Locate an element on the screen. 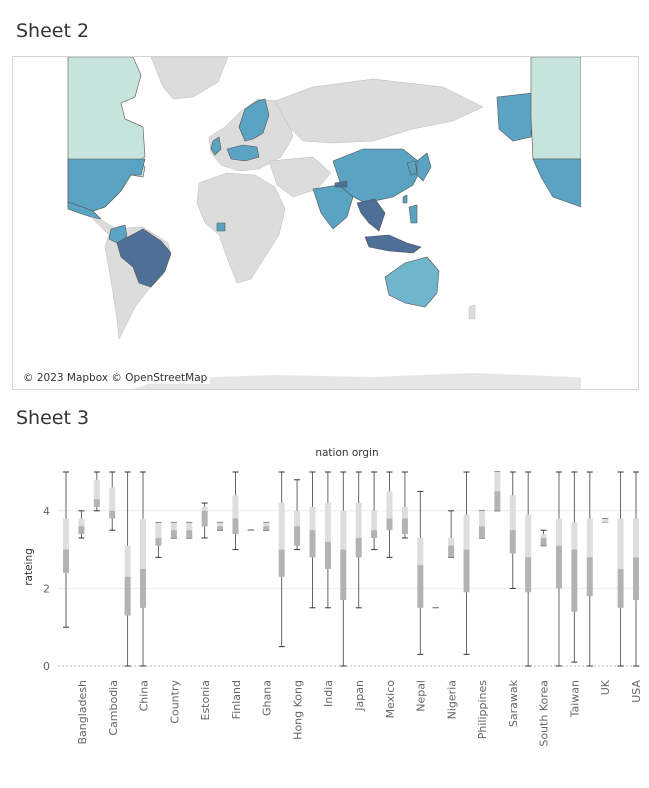  chart-title: nation orgin is located at coordinates (346, 453).